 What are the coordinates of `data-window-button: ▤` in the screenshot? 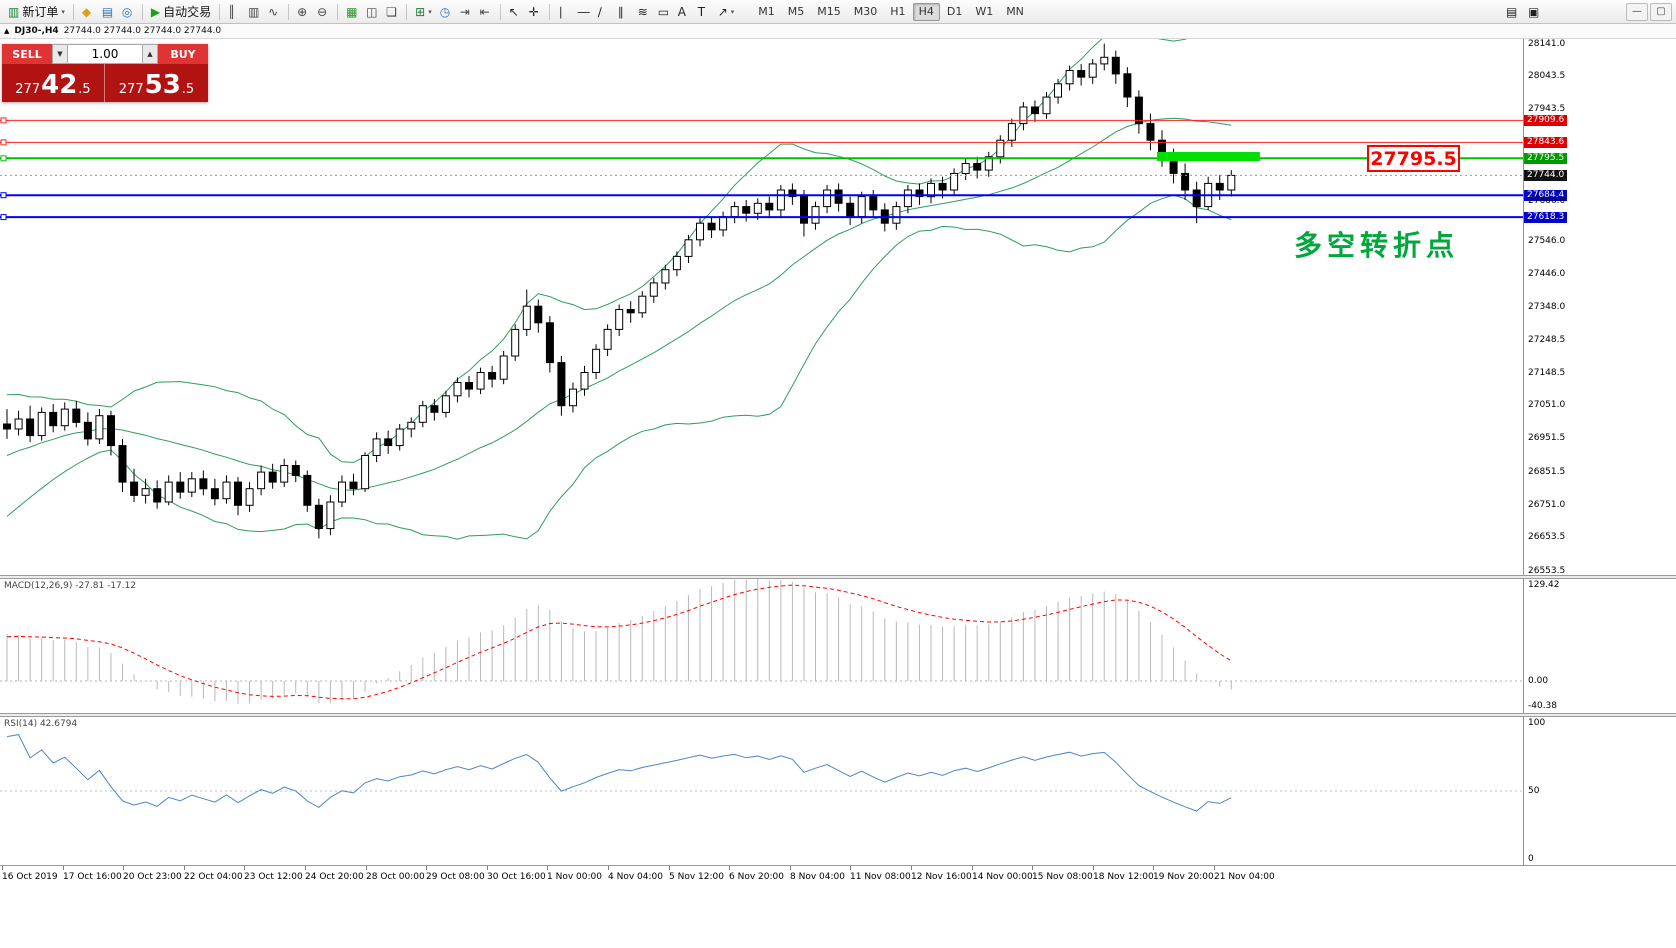 It's located at (108, 12).